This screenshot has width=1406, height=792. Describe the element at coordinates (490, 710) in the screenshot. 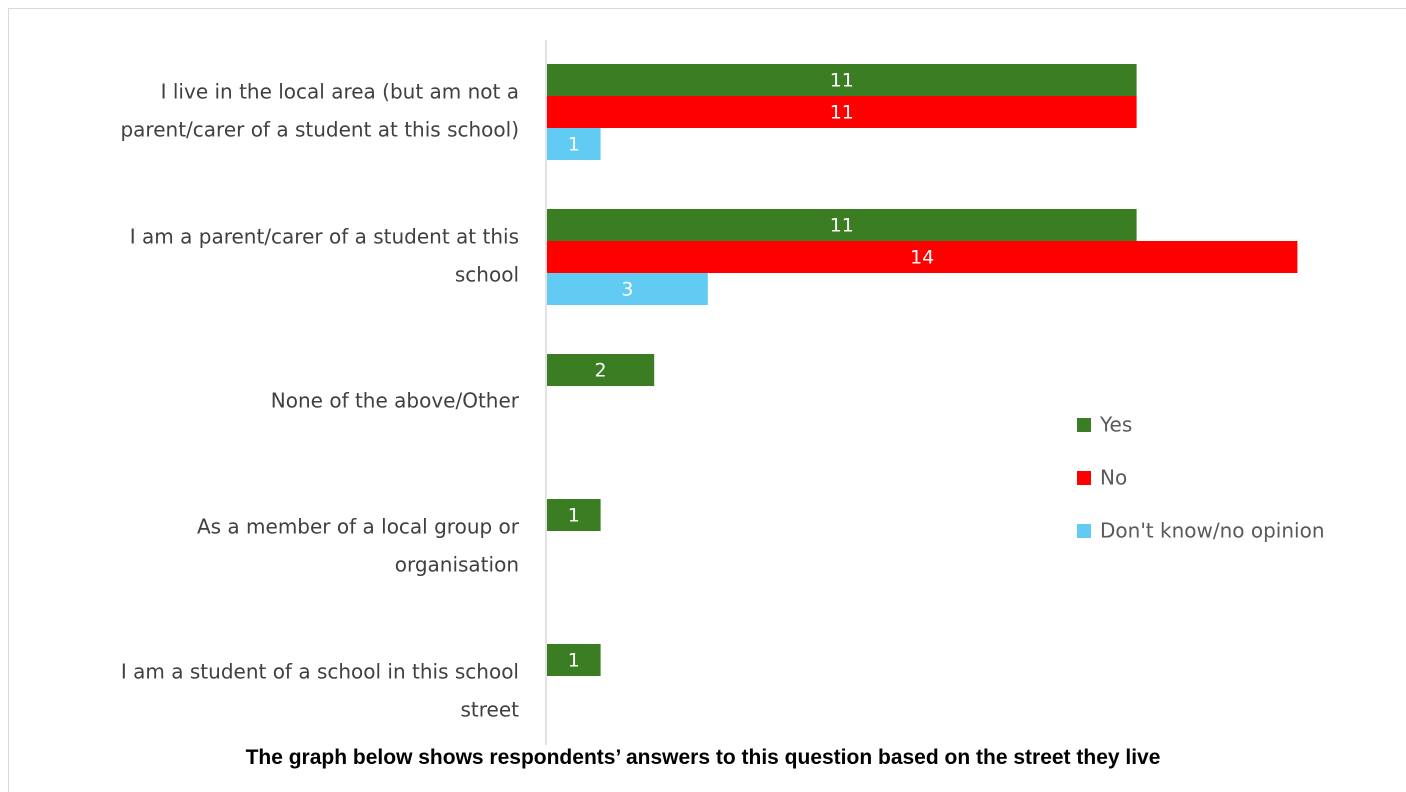

I see `category-label-line: street` at that location.